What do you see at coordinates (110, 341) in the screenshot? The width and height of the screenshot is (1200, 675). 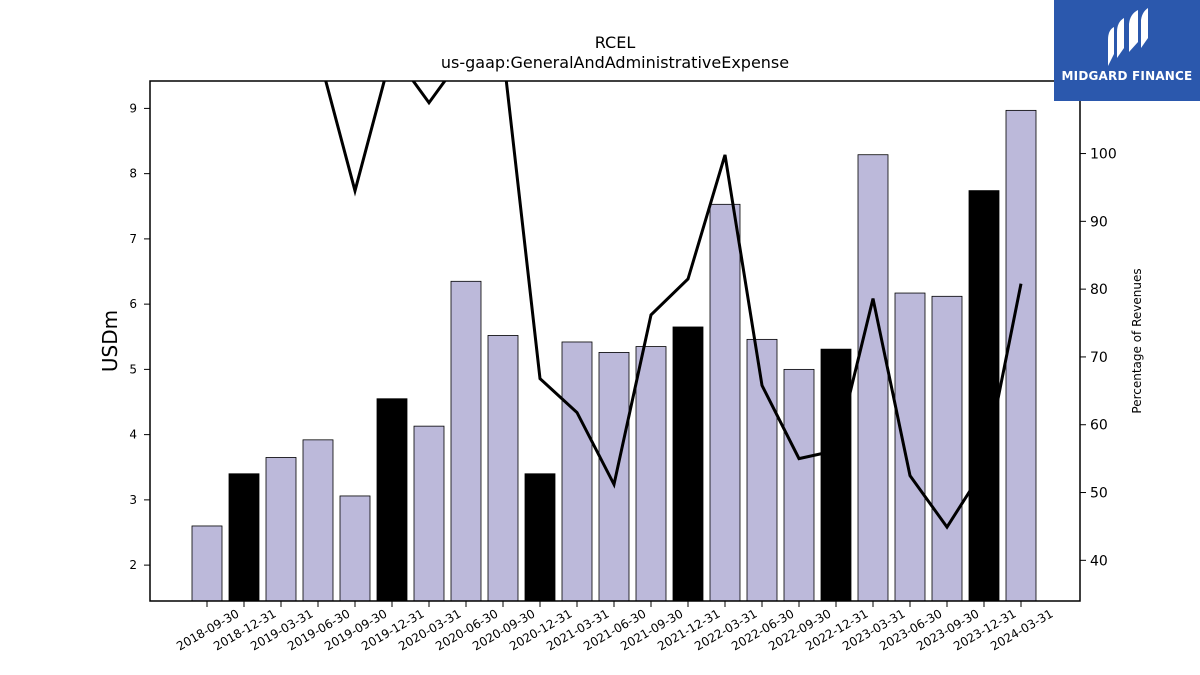 I see `y-axis-label: USDm` at bounding box center [110, 341].